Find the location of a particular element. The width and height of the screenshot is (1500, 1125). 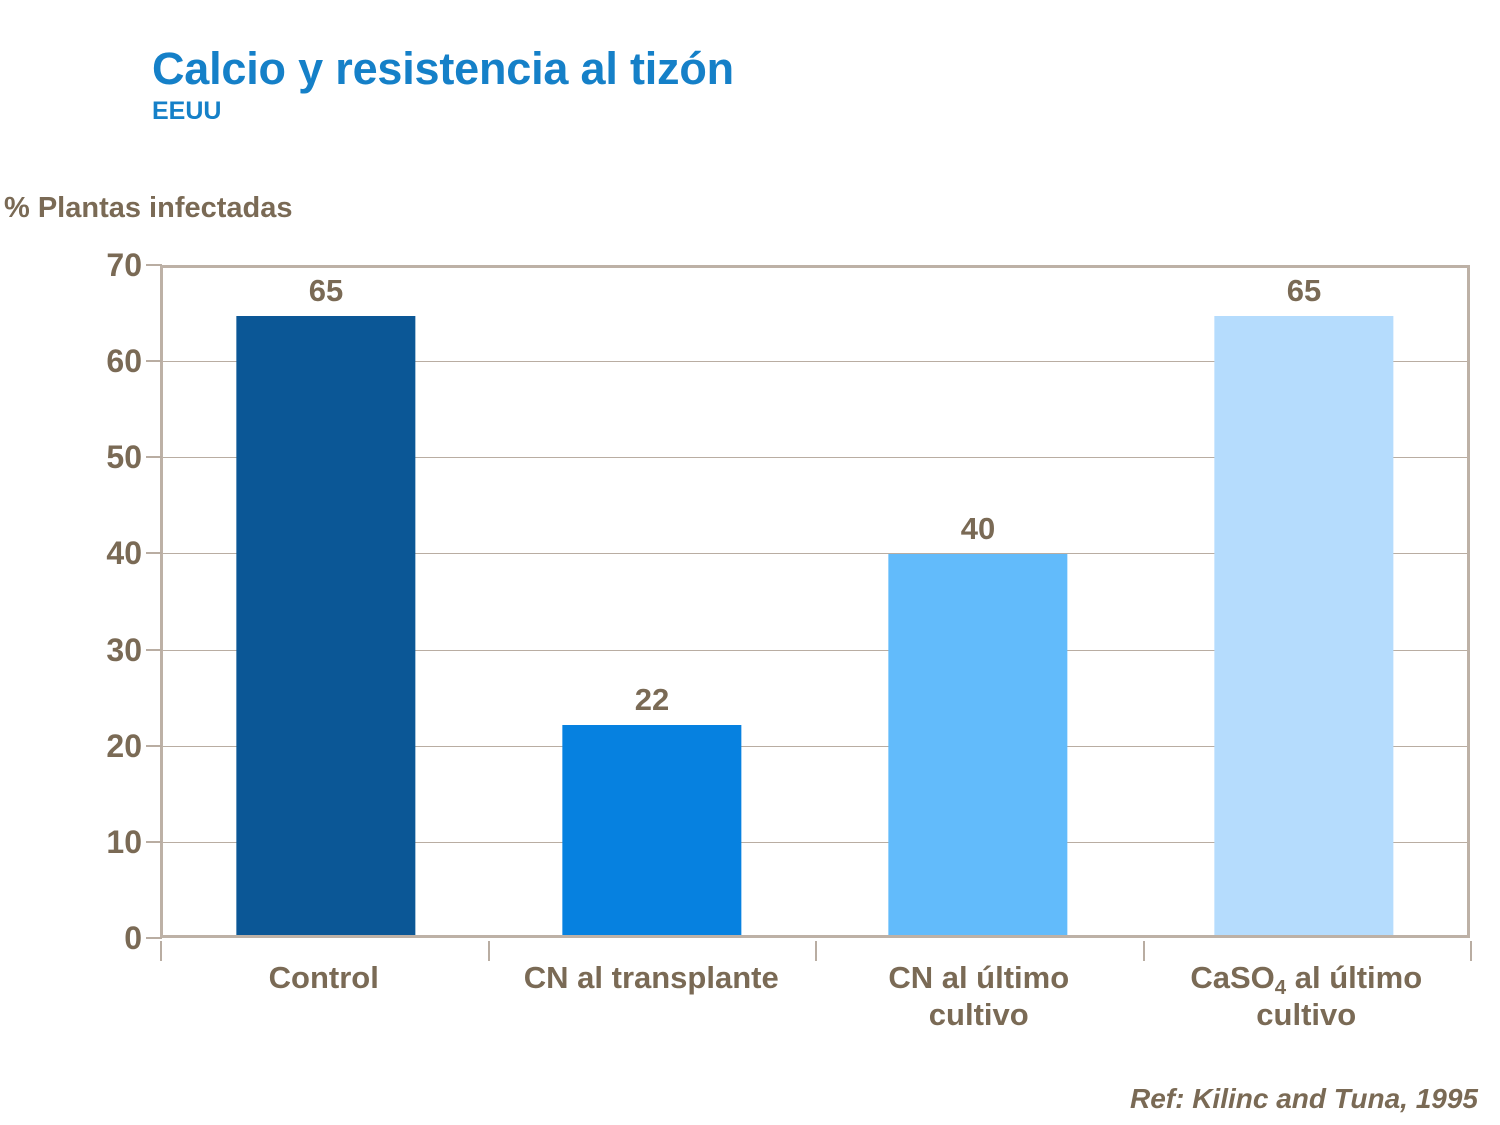

category-label: CN al transplante is located at coordinates (651, 977).